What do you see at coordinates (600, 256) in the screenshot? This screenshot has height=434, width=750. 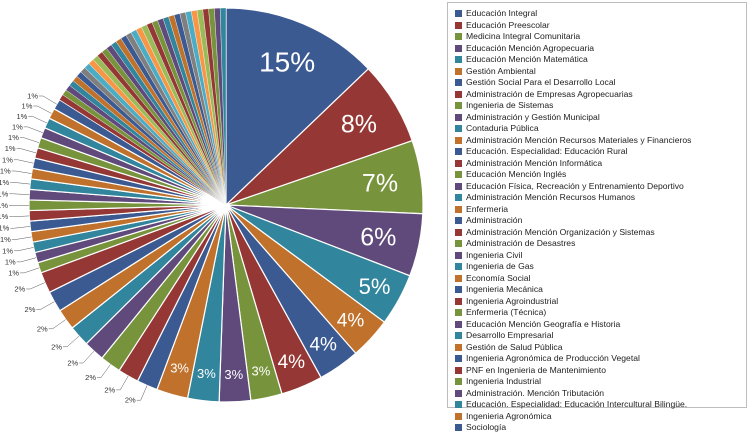 I see `legend-item: Ingenieria Civil` at bounding box center [600, 256].